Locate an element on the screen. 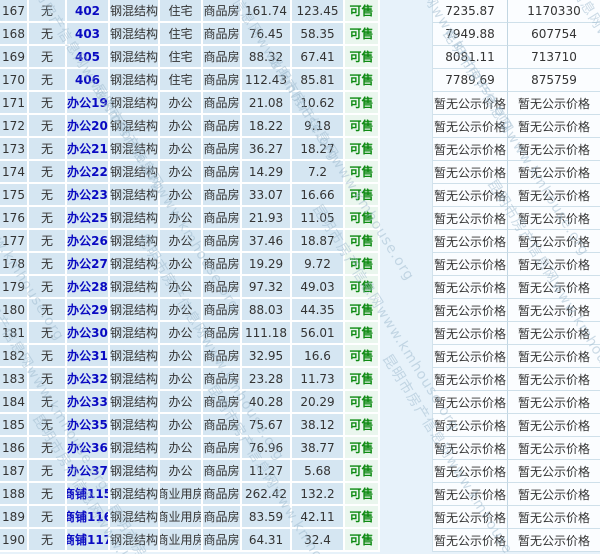 This screenshot has height=554, width=600. room-number-link: 办公33 is located at coordinates (88, 402).